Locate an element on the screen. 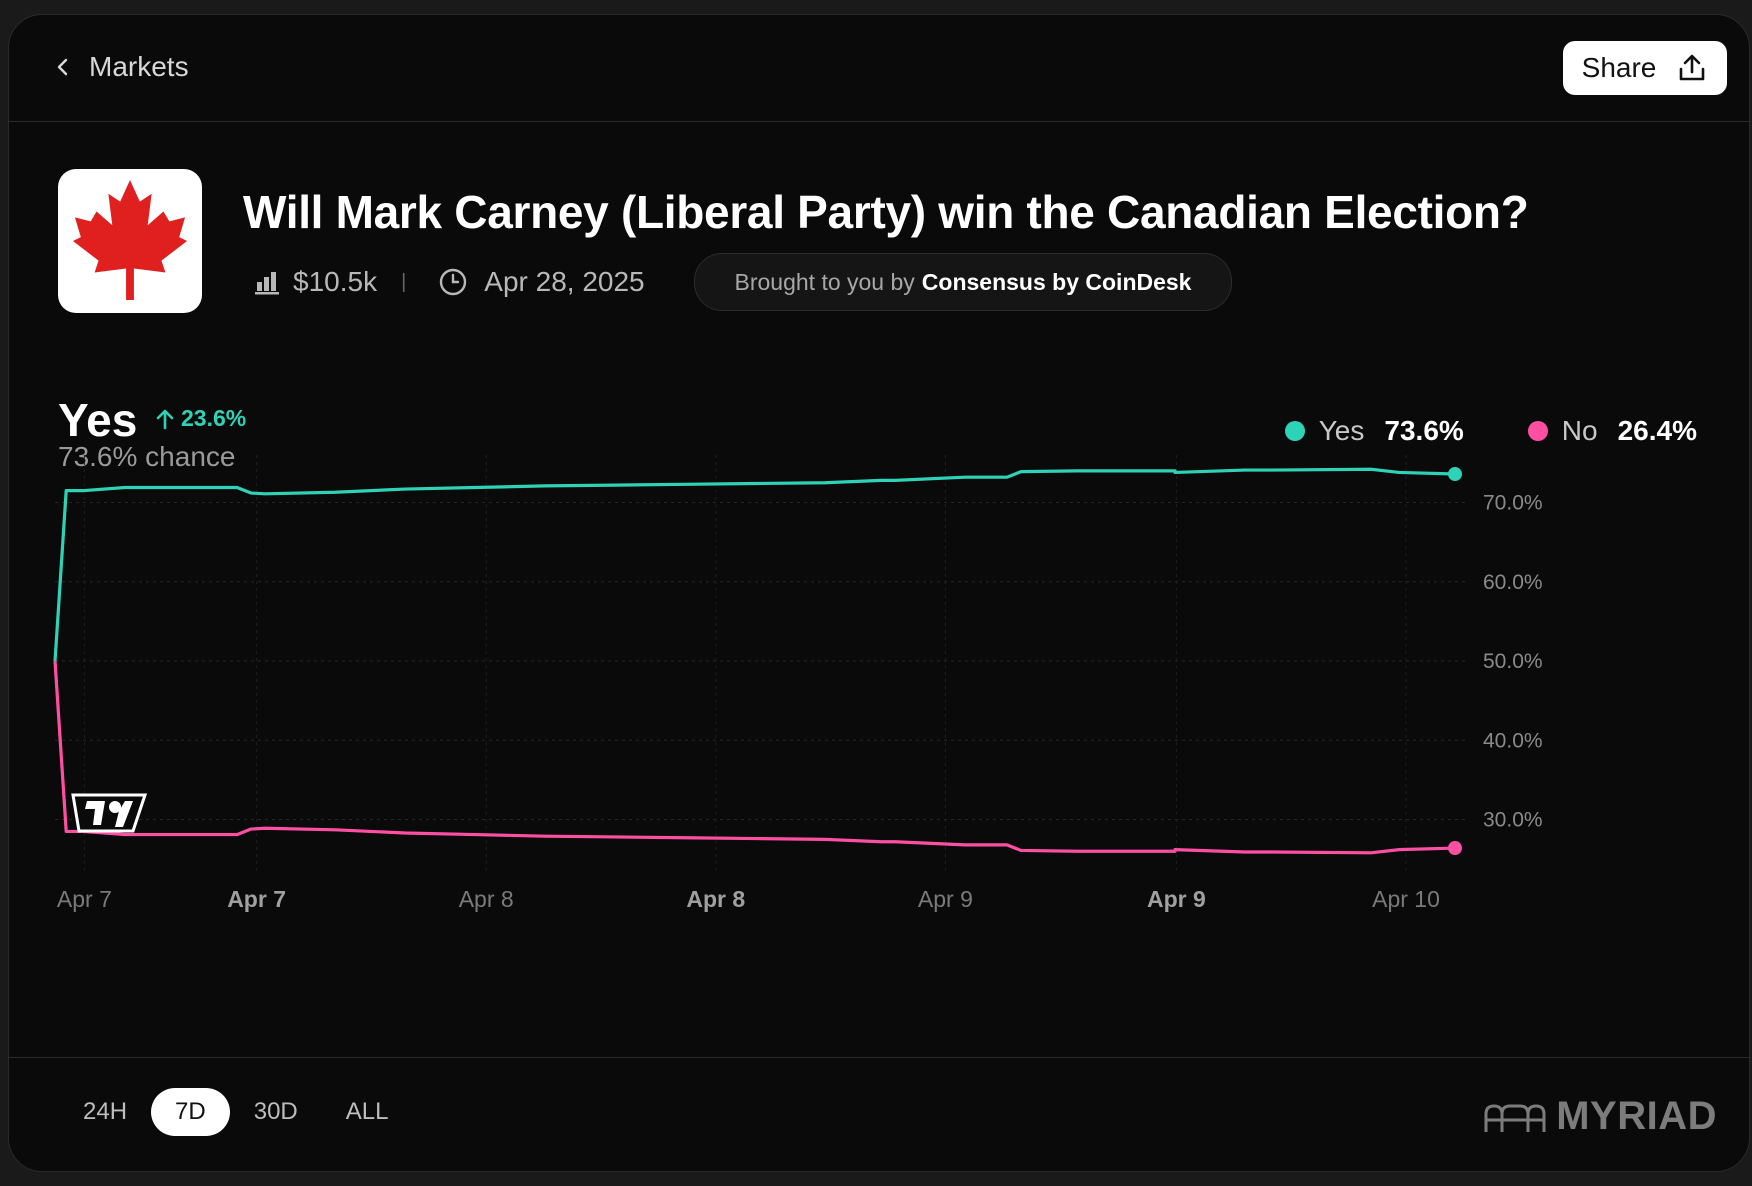 The height and width of the screenshot is (1186, 1752). top-bar: Markets Share is located at coordinates (879, 68).